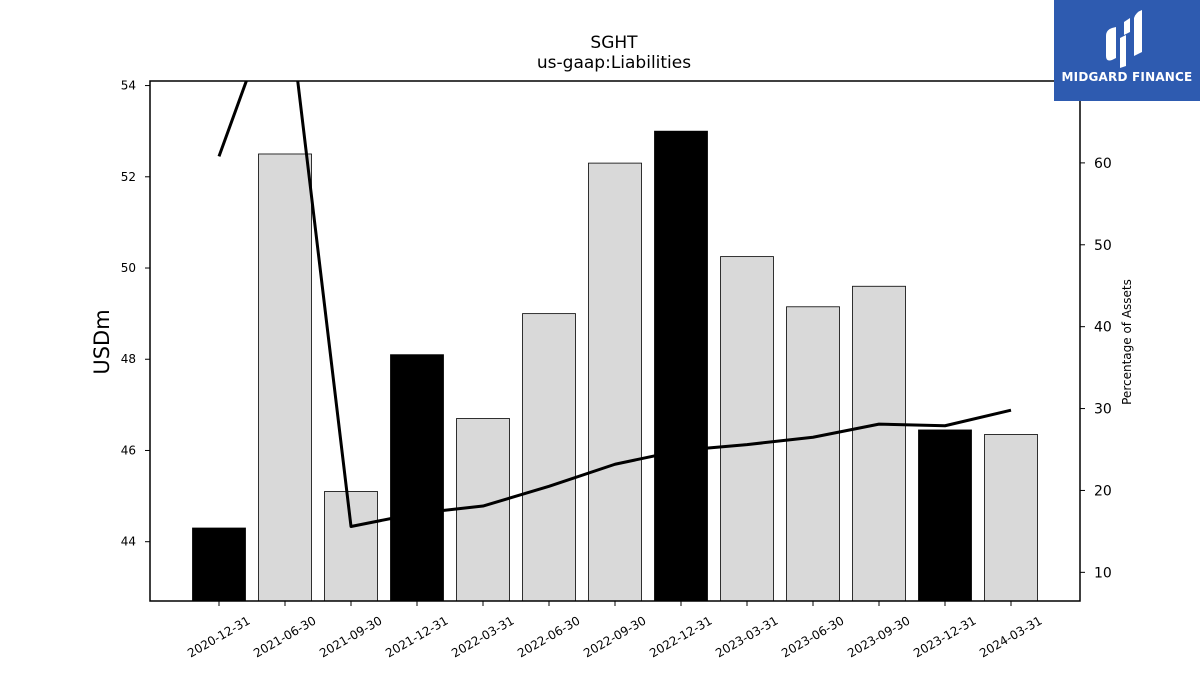  Describe the element at coordinates (1127, 342) in the screenshot. I see `y-axis-right-label: Percentage of Assets` at that location.